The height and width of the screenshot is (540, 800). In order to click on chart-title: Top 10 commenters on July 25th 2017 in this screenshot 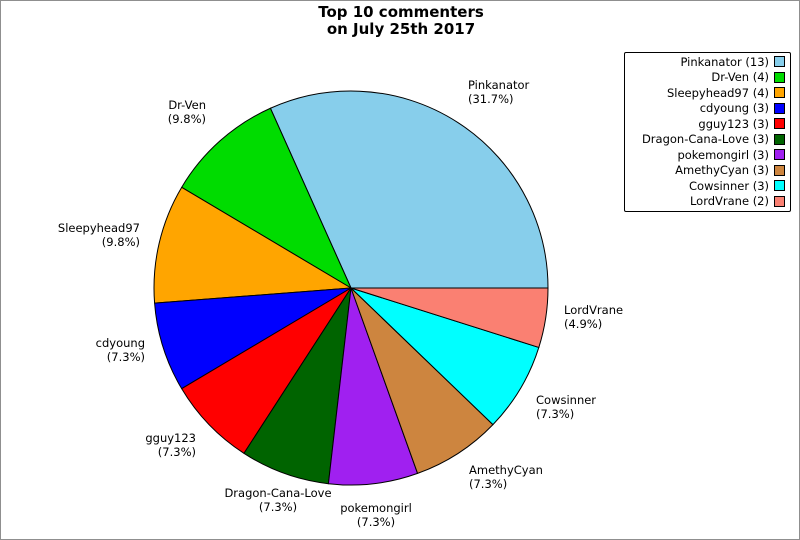, I will do `click(400, 20)`.